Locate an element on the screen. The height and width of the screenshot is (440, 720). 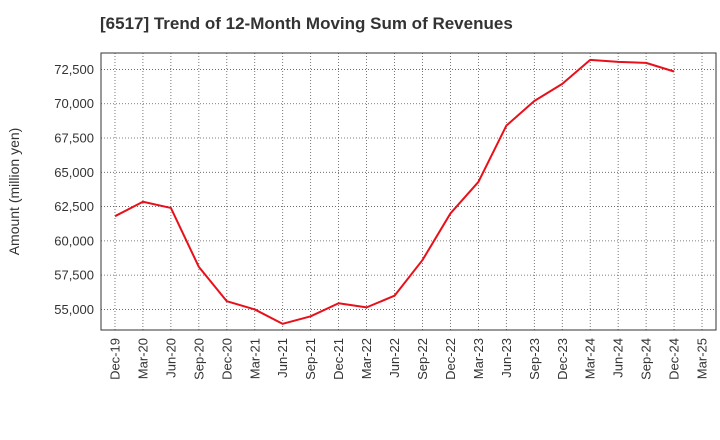
x-tick-label: Jun-24 is located at coordinates (618, 358).